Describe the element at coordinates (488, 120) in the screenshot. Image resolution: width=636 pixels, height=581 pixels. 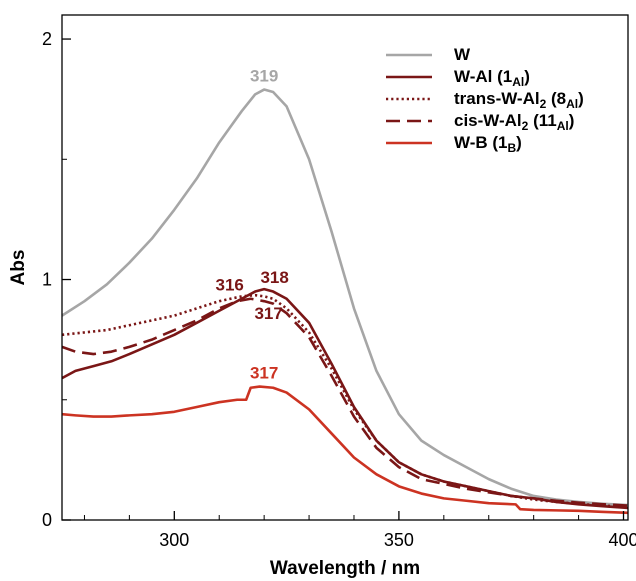
I see `legend-label-main: cis-W-Al` at that location.